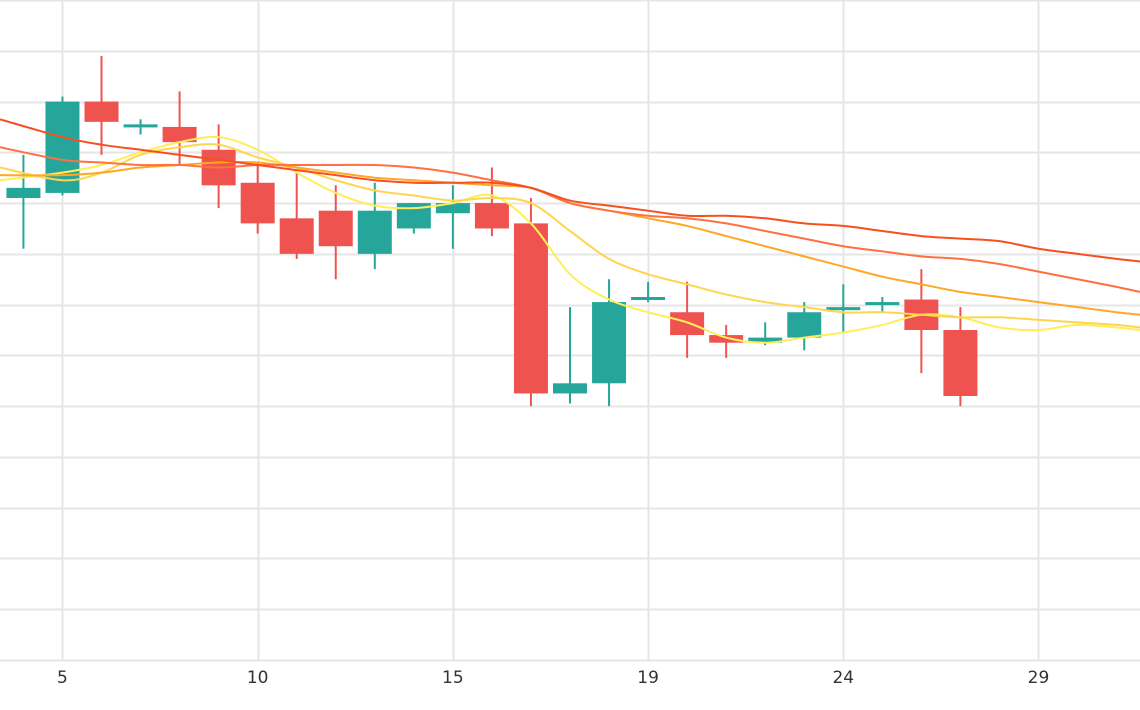 This screenshot has width=1140, height=710. I want to click on x-axis: 5 10 15 19 24 29, so click(553, 678).